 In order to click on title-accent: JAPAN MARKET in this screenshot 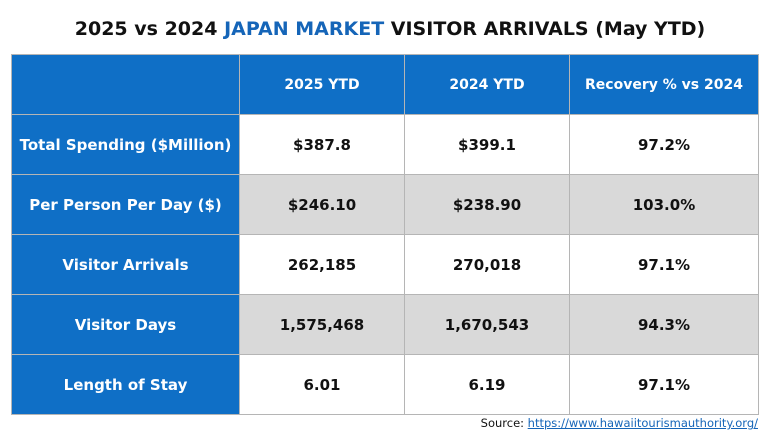, I will do `click(304, 29)`.